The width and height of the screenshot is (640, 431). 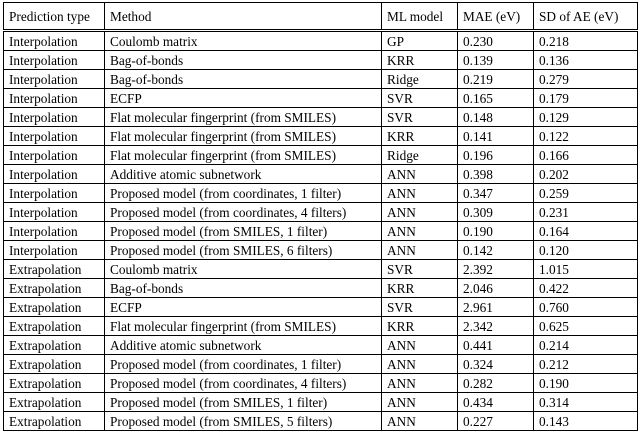 I want to click on table-cell: 0.309, so click(x=495, y=212).